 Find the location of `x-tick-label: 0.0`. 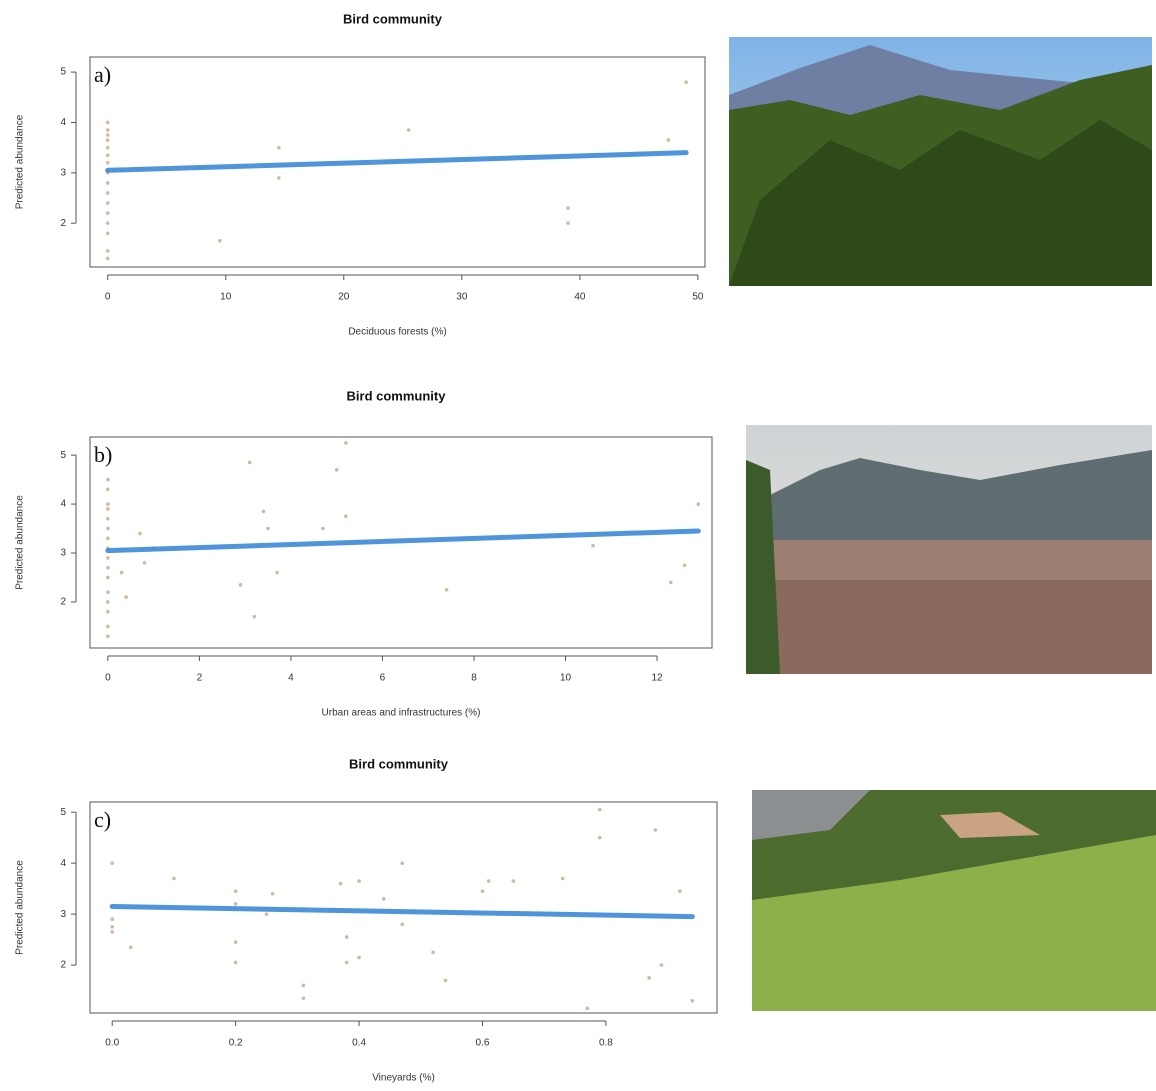

x-tick-label: 0.0 is located at coordinates (112, 1043).